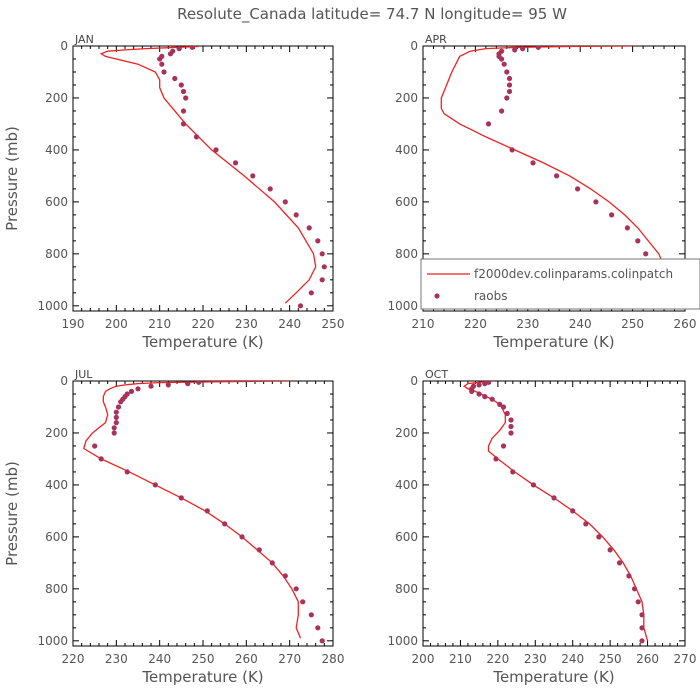 This screenshot has width=700, height=700. I want to click on y-tick-label-oct: 0, so click(414, 381).